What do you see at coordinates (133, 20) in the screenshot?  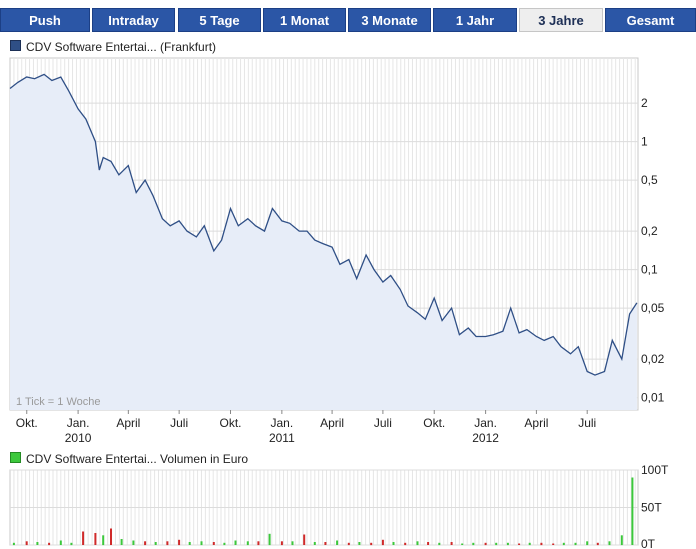 I see `tab-intraday: Intraday` at bounding box center [133, 20].